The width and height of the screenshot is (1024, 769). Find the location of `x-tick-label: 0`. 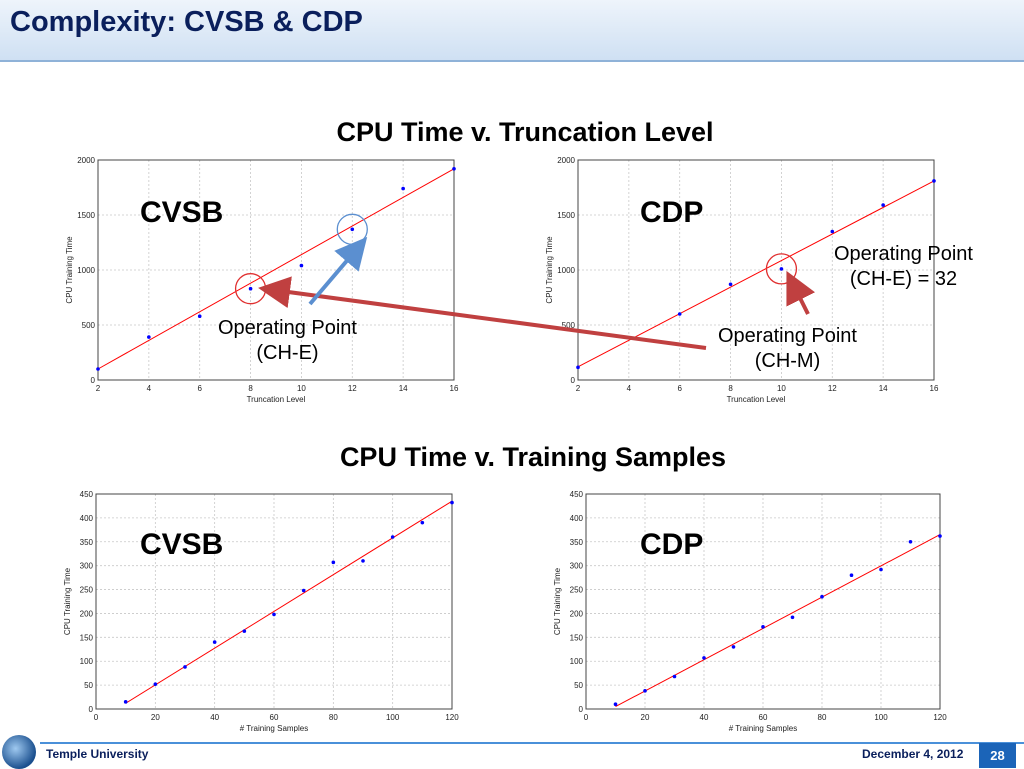

x-tick-label: 0 is located at coordinates (586, 717).